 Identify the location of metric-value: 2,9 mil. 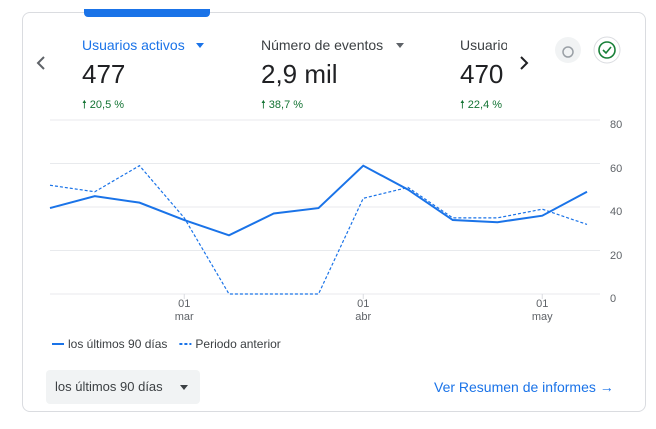
(299, 74).